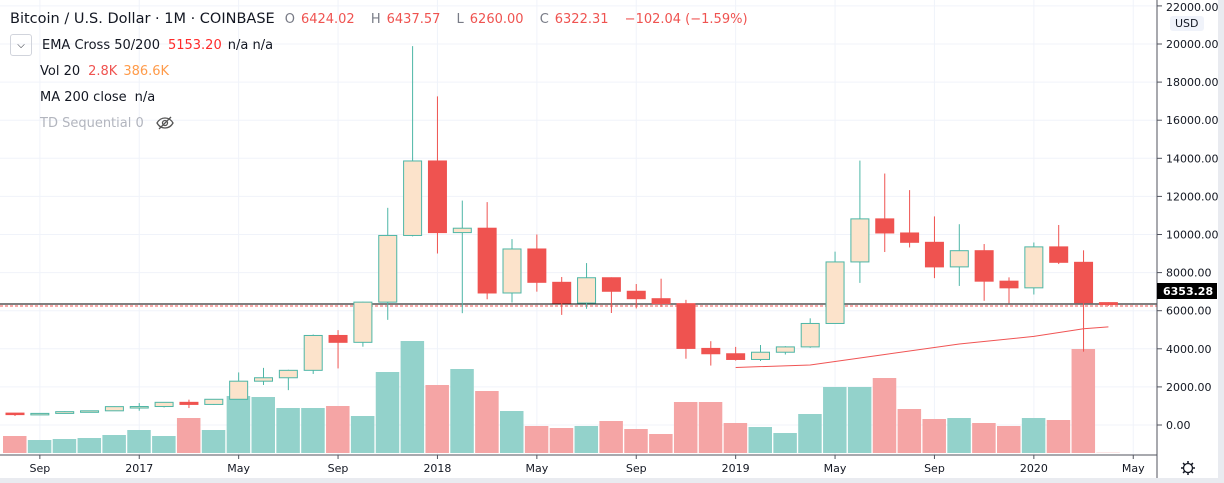 This screenshot has height=483, width=1224. What do you see at coordinates (460, 19) in the screenshot?
I see `low-label: L` at bounding box center [460, 19].